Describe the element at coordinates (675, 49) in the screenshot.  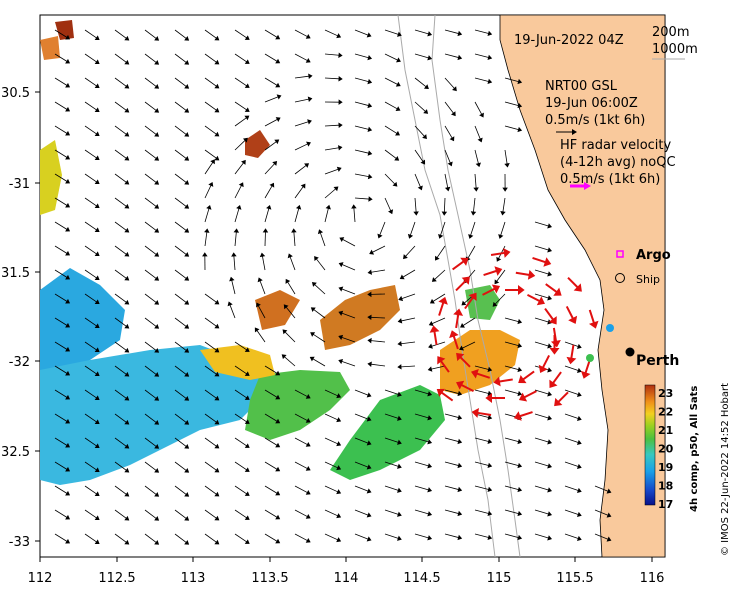
I see `contour-legend-1000m: 1000m` at that location.